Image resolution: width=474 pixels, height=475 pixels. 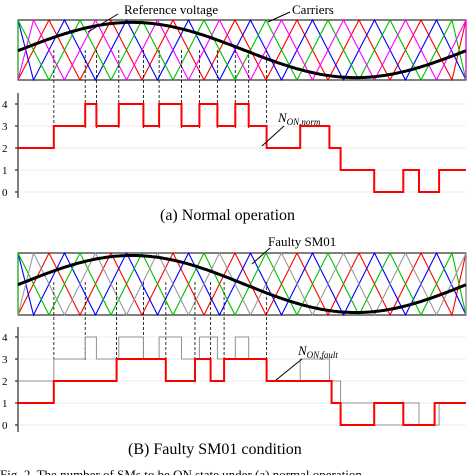 I want to click on panel-a-carrier-waves, so click(x=242, y=50).